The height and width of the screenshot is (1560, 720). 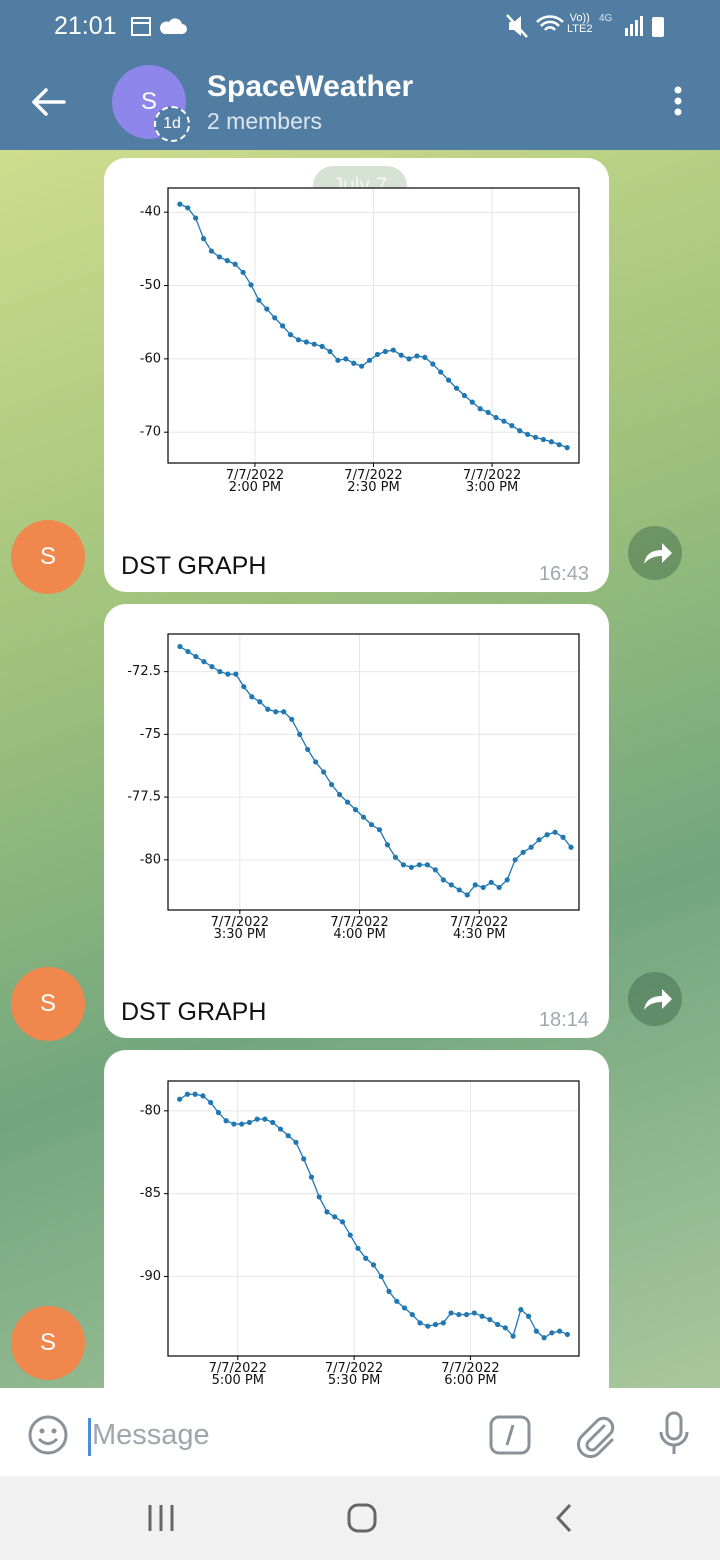 I want to click on x-tick-label: 7/7/2022 4:00 PM, so click(x=359, y=928).